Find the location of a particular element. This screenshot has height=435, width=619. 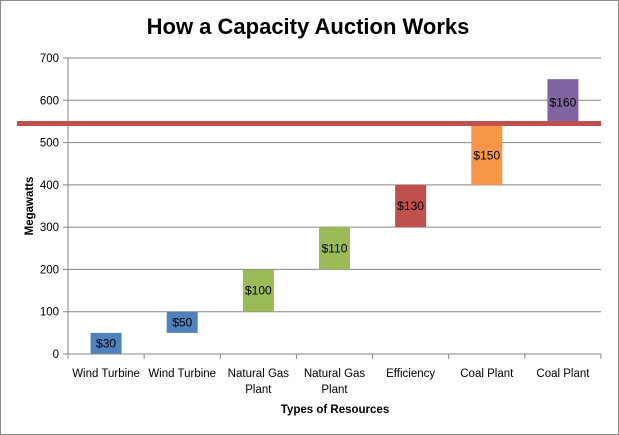

x-tick-label: Efficiency is located at coordinates (410, 374).